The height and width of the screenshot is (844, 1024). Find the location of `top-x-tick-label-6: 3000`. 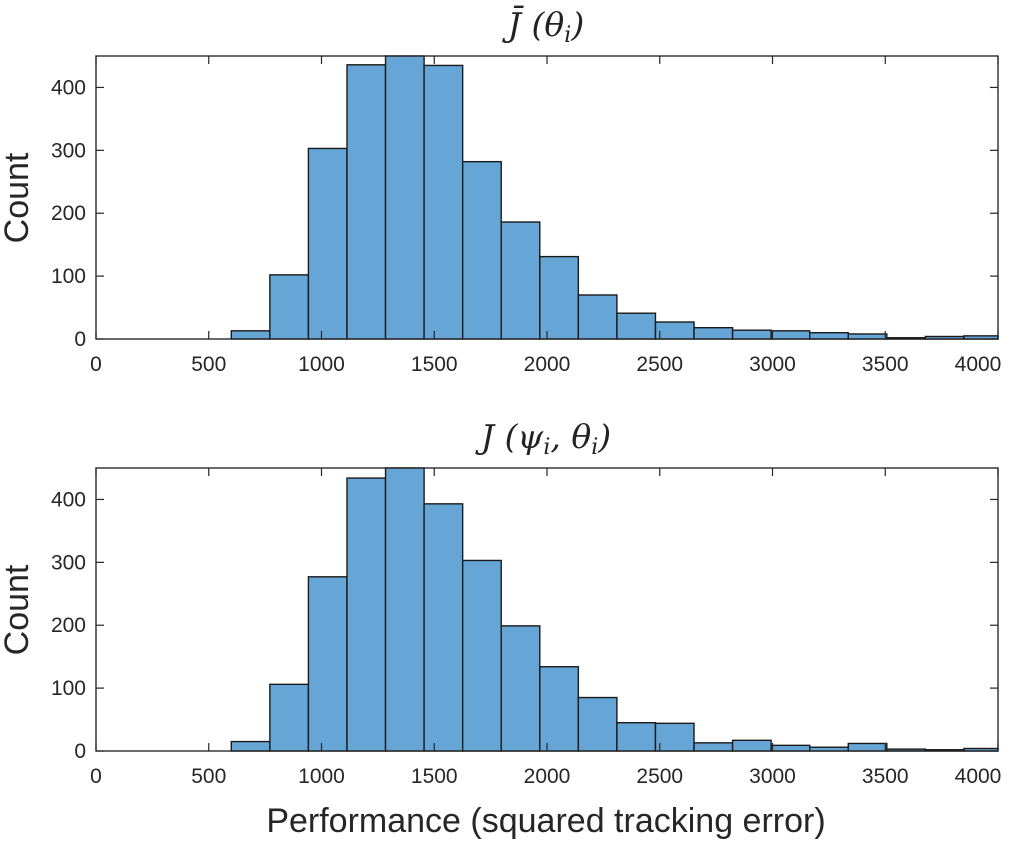

top-x-tick-label-6: 3000 is located at coordinates (772, 364).